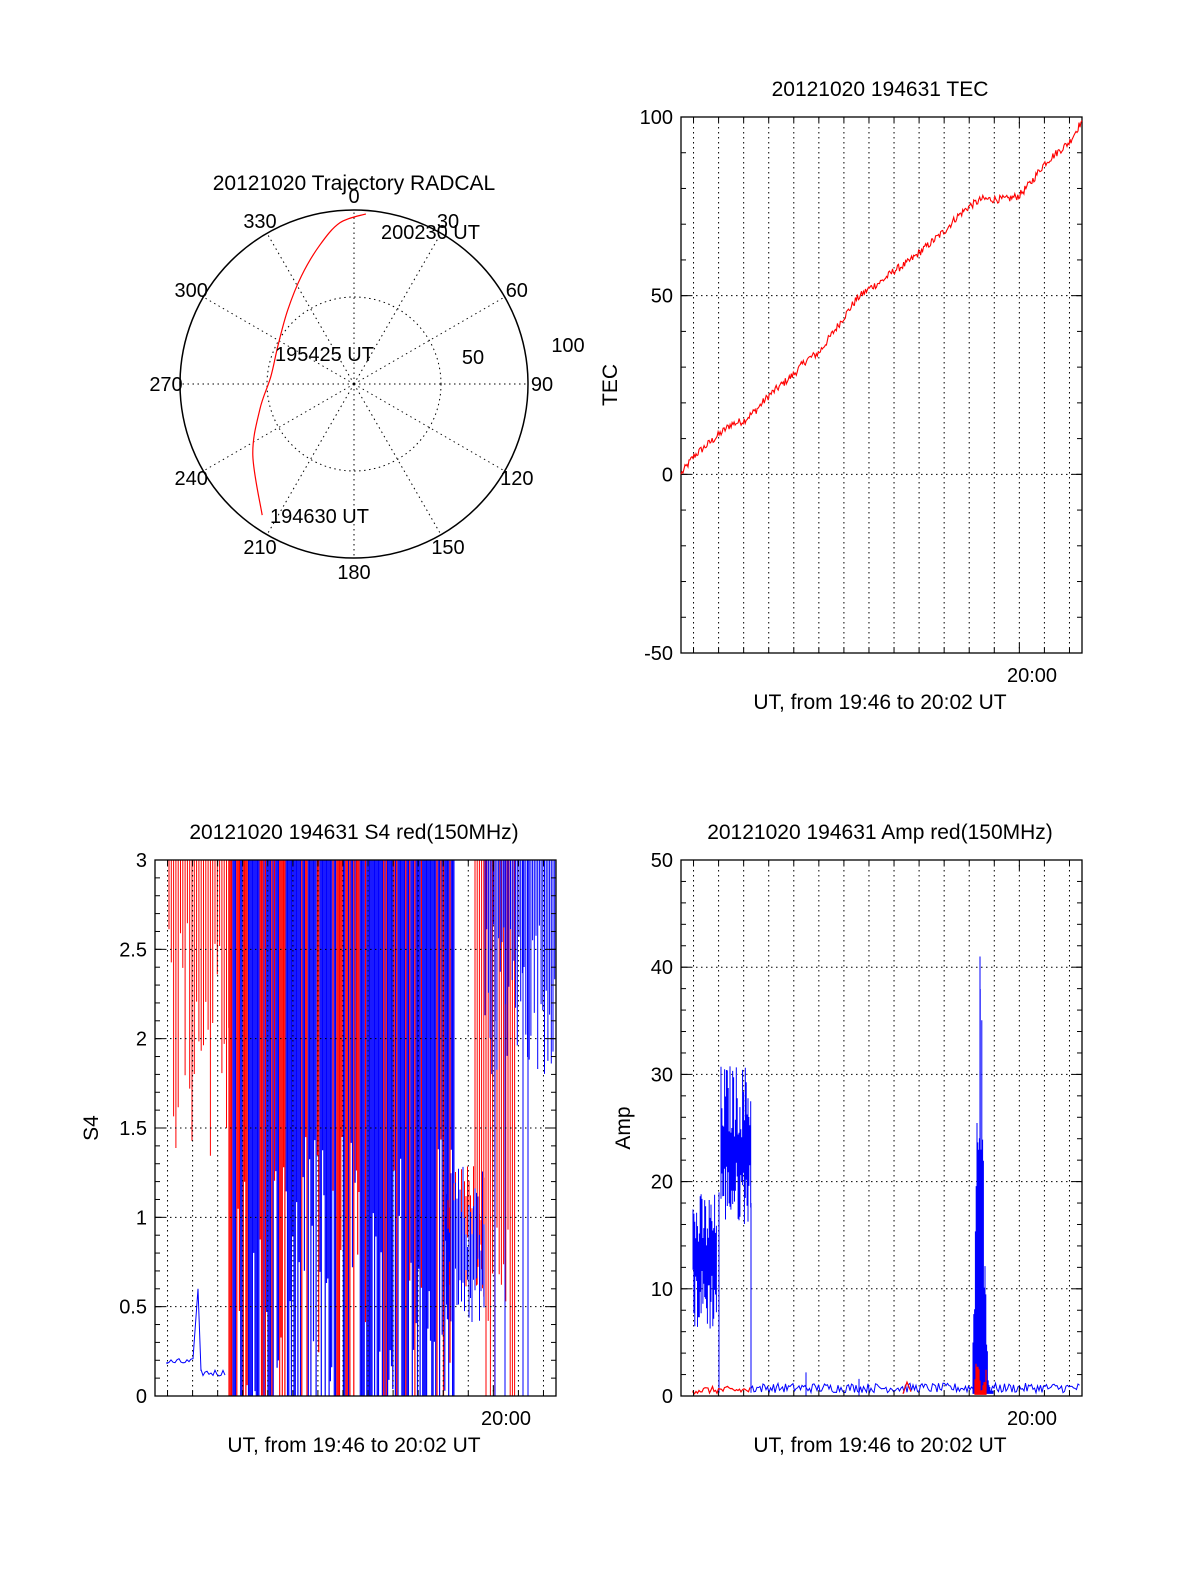 Image resolution: width=1200 pixels, height=1575 pixels. I want to click on y-tick-label-30: 30, so click(662, 1075).